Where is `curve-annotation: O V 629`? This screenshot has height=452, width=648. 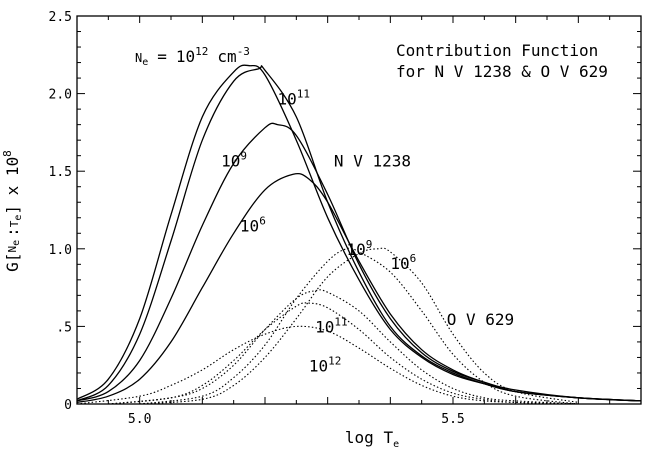 curve-annotation: O V 629 is located at coordinates (480, 319).